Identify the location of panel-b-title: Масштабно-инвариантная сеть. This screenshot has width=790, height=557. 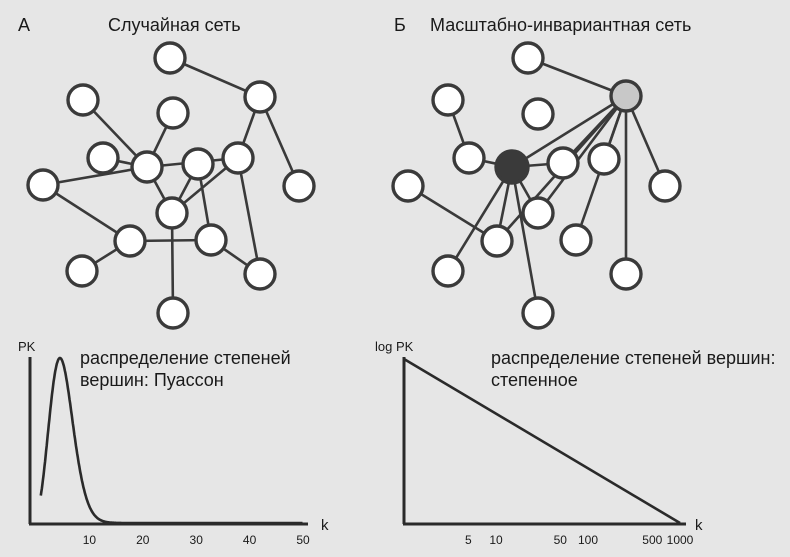
(560, 25).